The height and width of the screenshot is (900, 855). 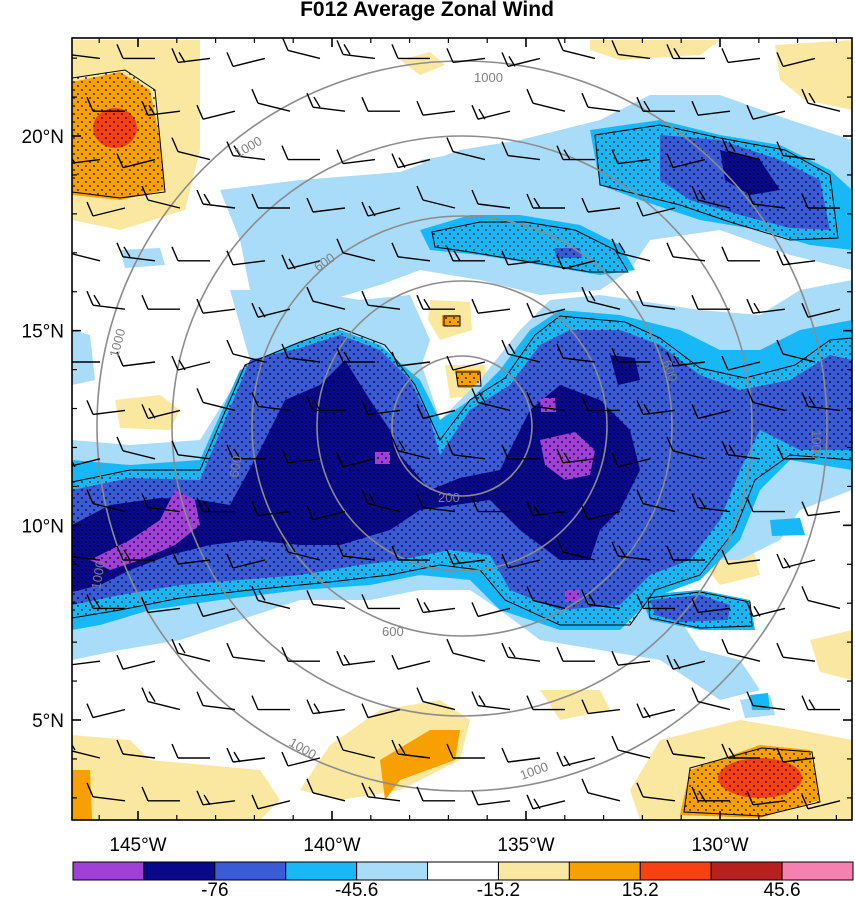 What do you see at coordinates (43, 137) in the screenshot?
I see `lat-tick-label: 20°N` at bounding box center [43, 137].